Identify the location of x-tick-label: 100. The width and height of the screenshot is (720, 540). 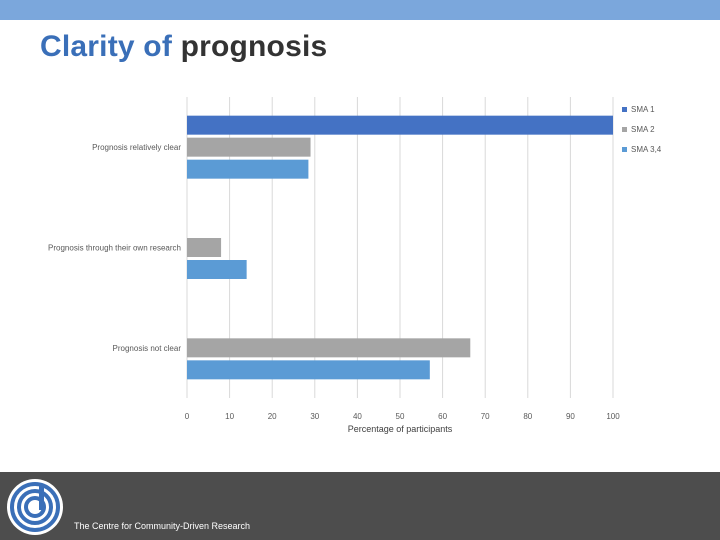
(613, 416).